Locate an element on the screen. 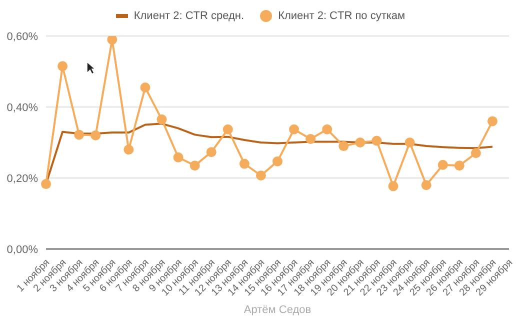 The image size is (521, 323). y-tick-label: 0,00% is located at coordinates (22, 250).